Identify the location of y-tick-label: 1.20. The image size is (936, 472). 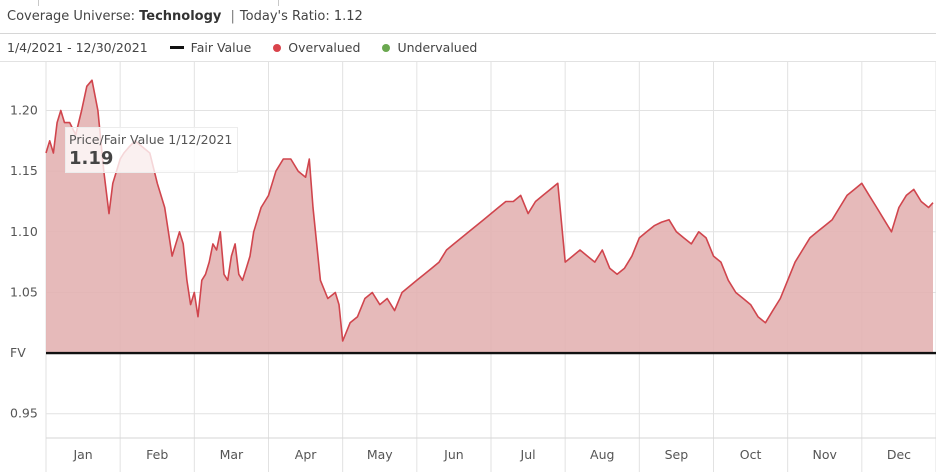
(24, 110).